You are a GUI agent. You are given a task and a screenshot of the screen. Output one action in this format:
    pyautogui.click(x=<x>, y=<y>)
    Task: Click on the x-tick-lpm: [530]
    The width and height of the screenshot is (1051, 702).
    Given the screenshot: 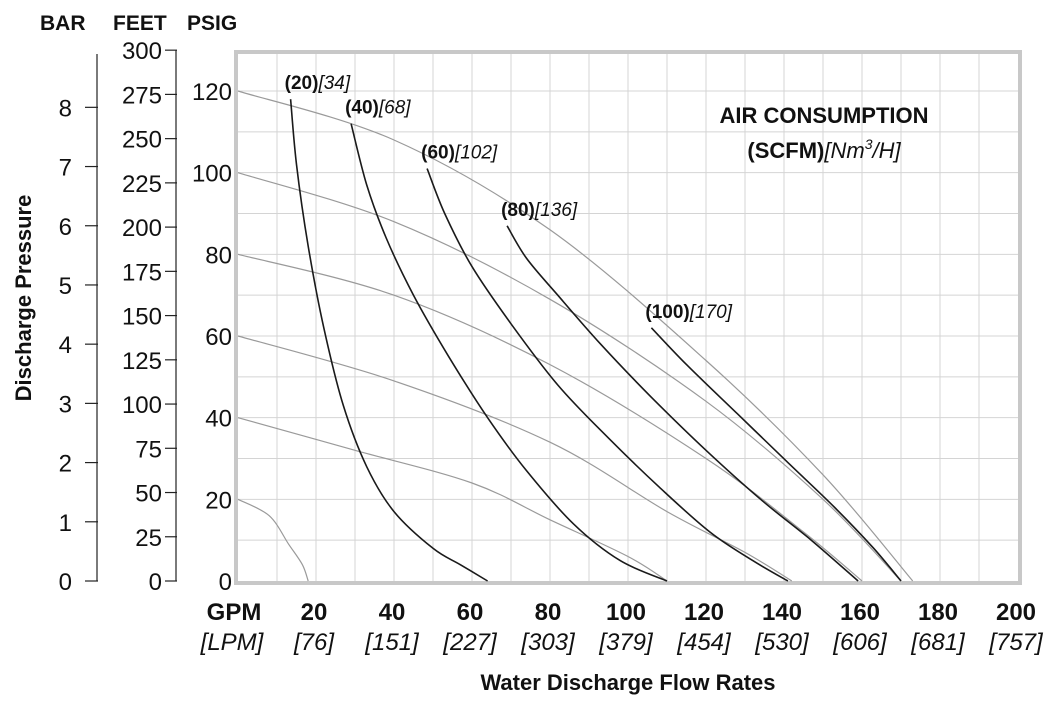 What is the action you would take?
    pyautogui.click(x=782, y=642)
    